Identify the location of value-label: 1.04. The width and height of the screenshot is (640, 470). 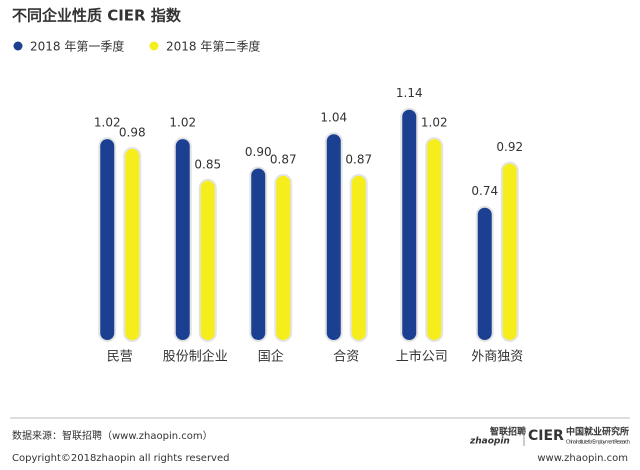
(333, 118).